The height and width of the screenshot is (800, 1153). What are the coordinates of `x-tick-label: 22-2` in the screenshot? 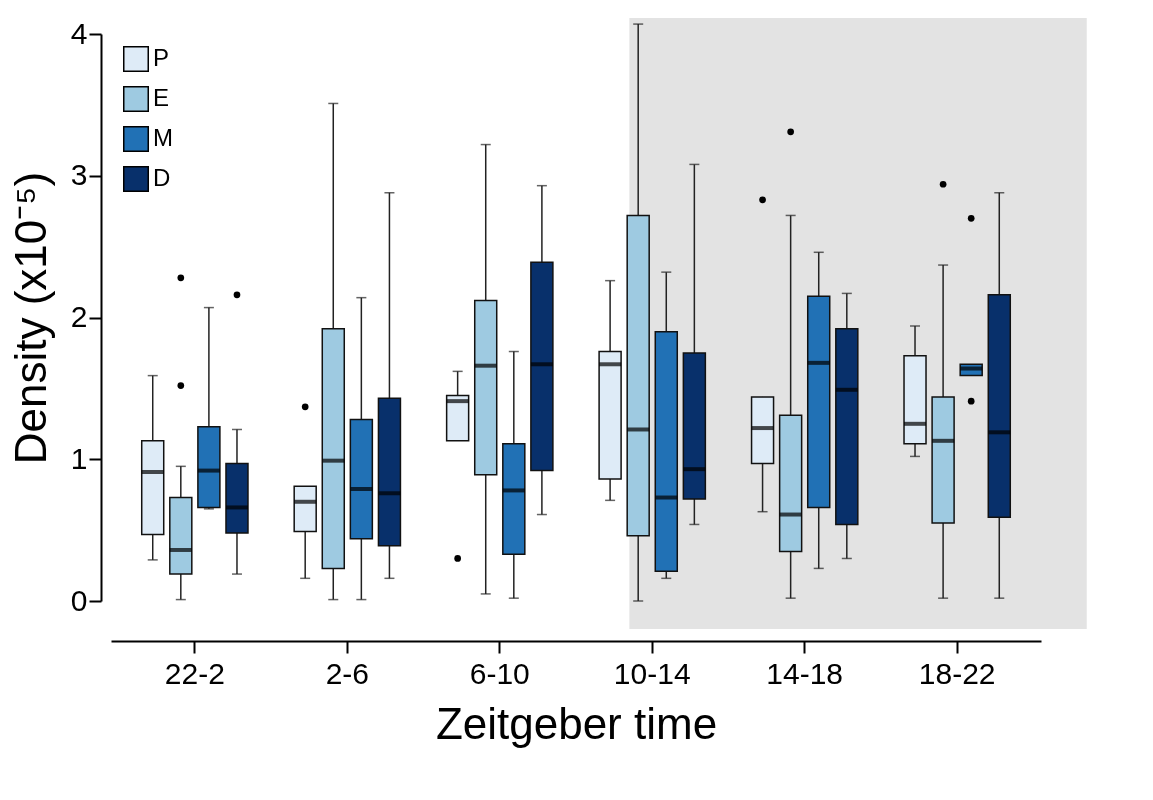 It's located at (194, 673).